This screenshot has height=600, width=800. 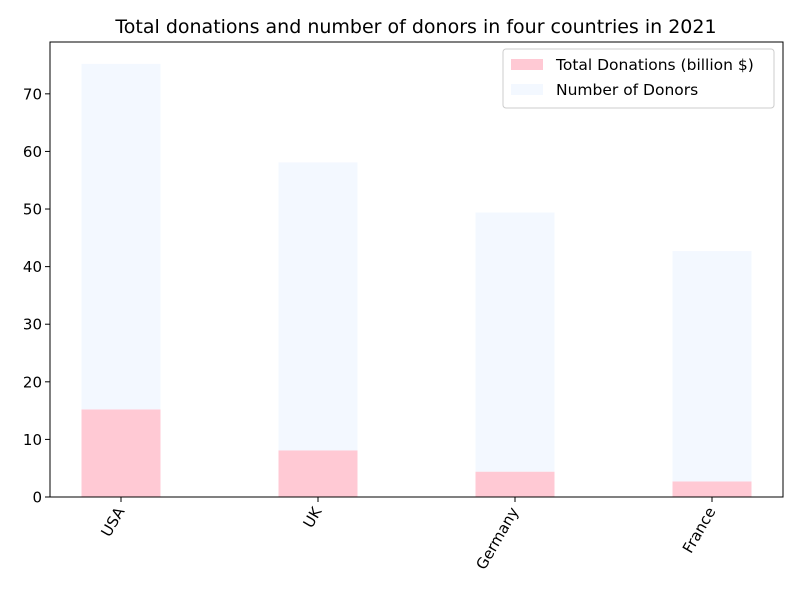 What do you see at coordinates (37, 498) in the screenshot?
I see `y-tick-label: 0` at bounding box center [37, 498].